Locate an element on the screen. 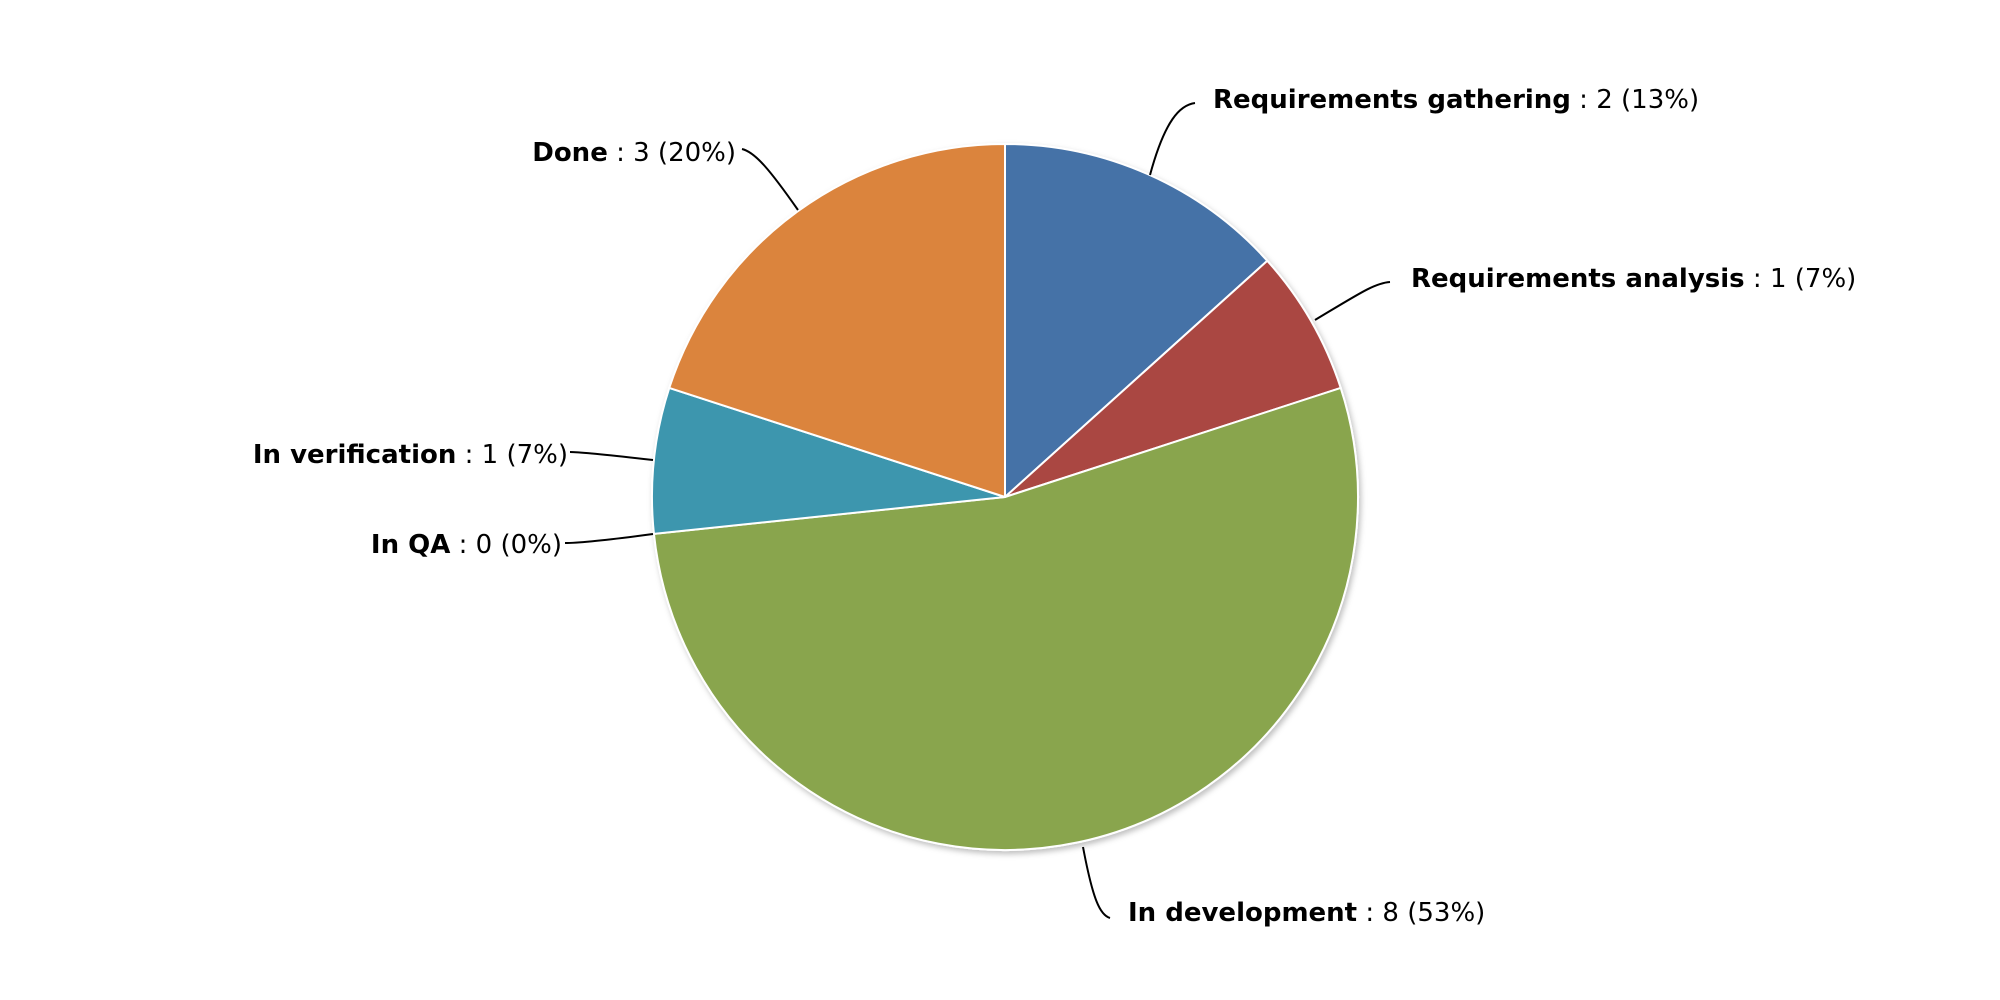 The height and width of the screenshot is (1000, 2000). slice-label-value: : 0 (0%) is located at coordinates (506, 545).